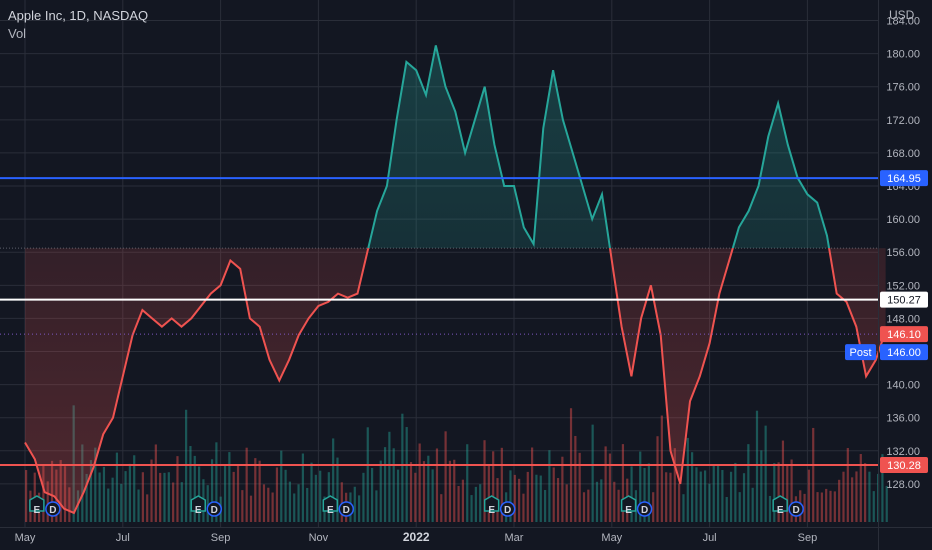 This screenshot has height=550, width=932. I want to click on x-tick-label: May, so click(25, 538).